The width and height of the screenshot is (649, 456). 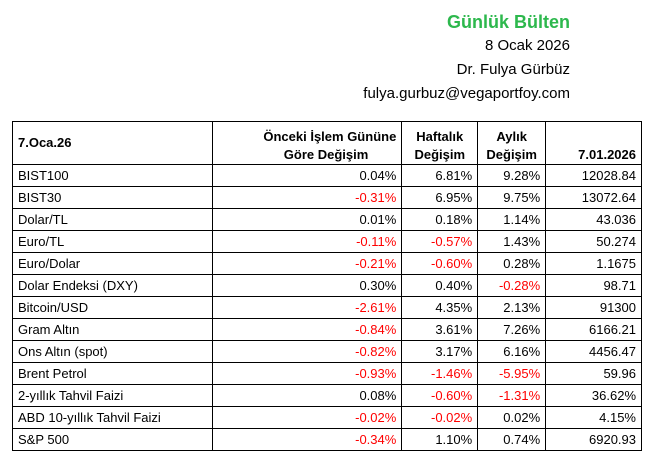 I want to click on row-name: Dolar Endeksi (DXY), so click(x=112, y=285).